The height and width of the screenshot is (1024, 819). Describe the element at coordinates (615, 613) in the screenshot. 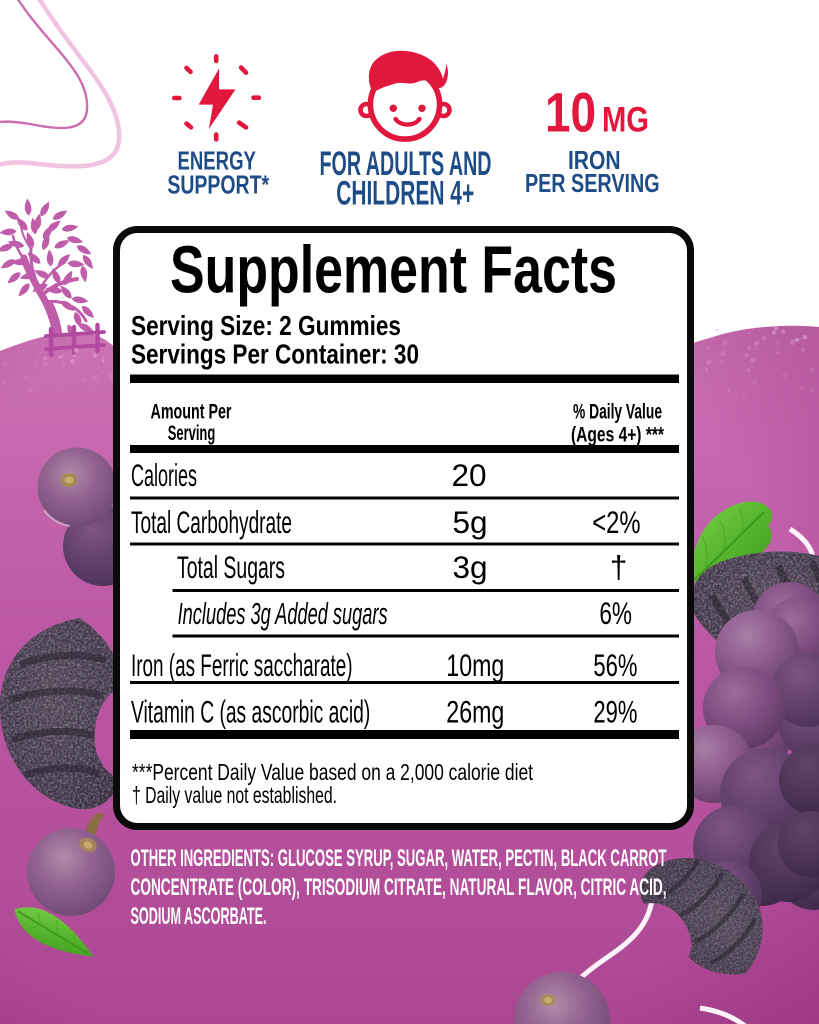

I see `svg-text: 6%` at that location.